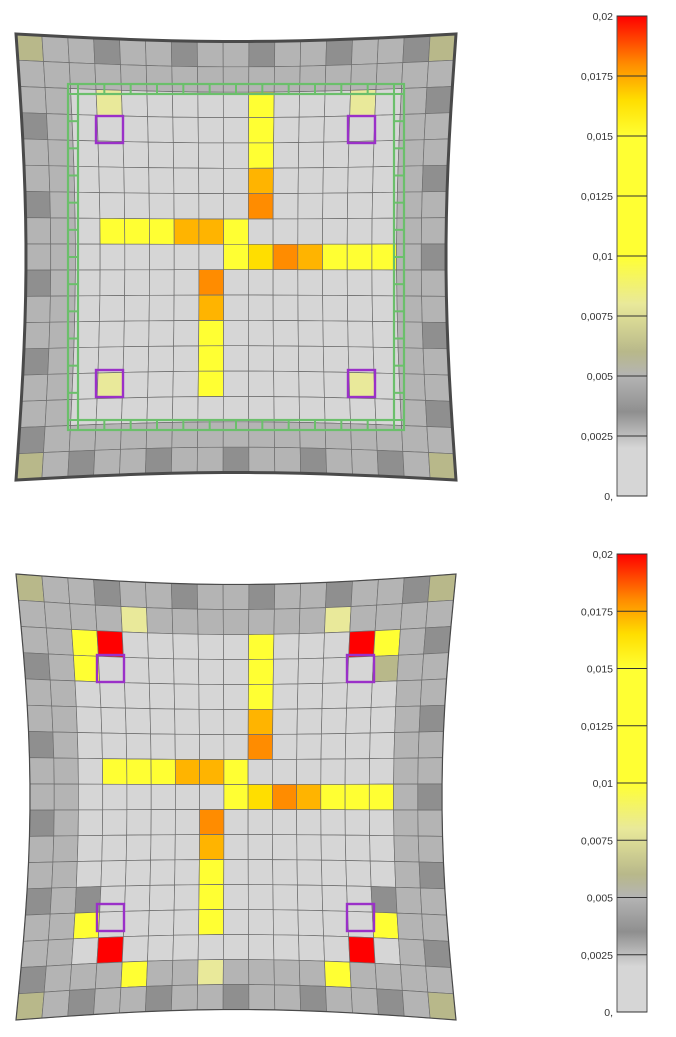 Image resolution: width=676 pixels, height=1037 pixels. I want to click on scale-tick-label: 0,01, so click(603, 784).